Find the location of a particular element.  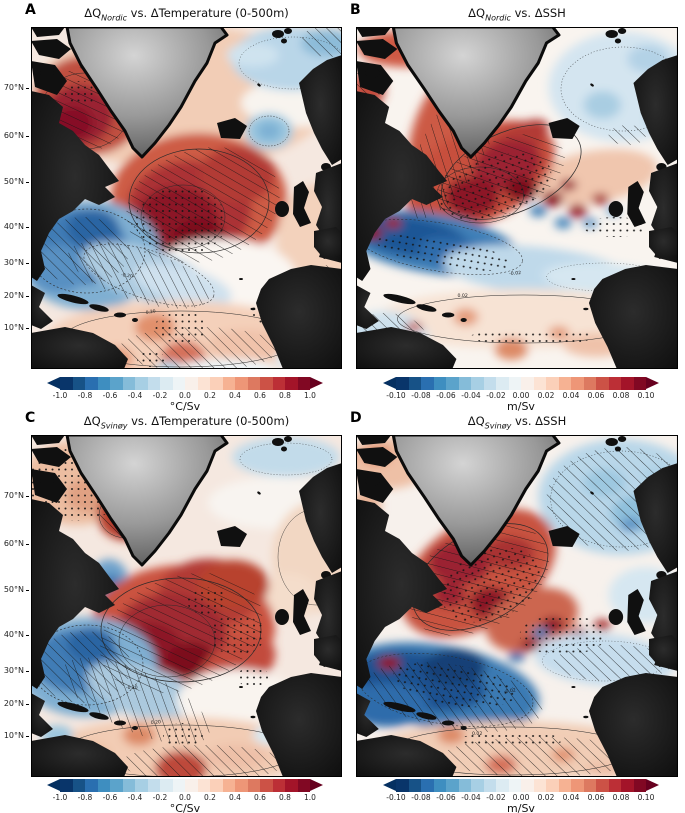

colorbar-extend-left is located at coordinates (53, 383).